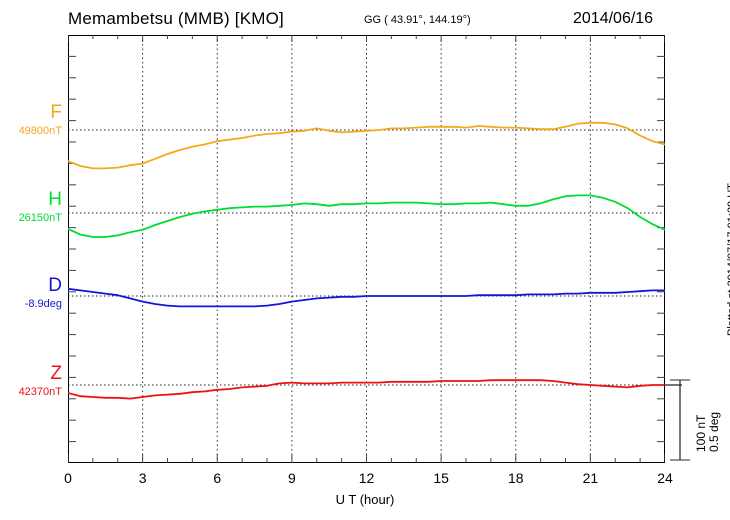  I want to click on component-label-z: Z 42370nT, so click(31, 381).